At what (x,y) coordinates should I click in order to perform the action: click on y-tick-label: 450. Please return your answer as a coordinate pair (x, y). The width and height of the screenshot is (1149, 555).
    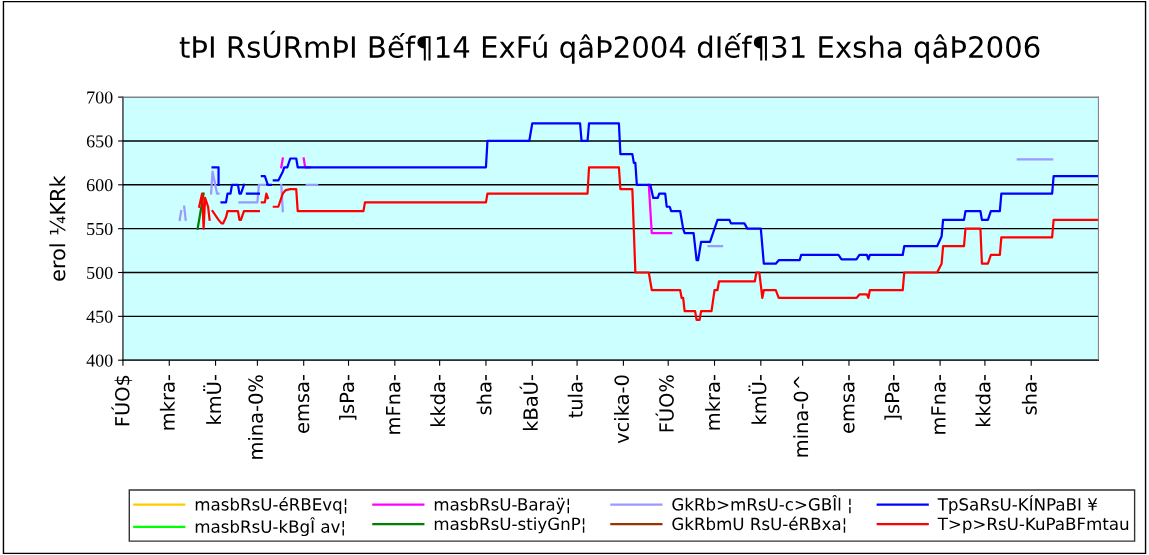
    Looking at the image, I should click on (99, 316).